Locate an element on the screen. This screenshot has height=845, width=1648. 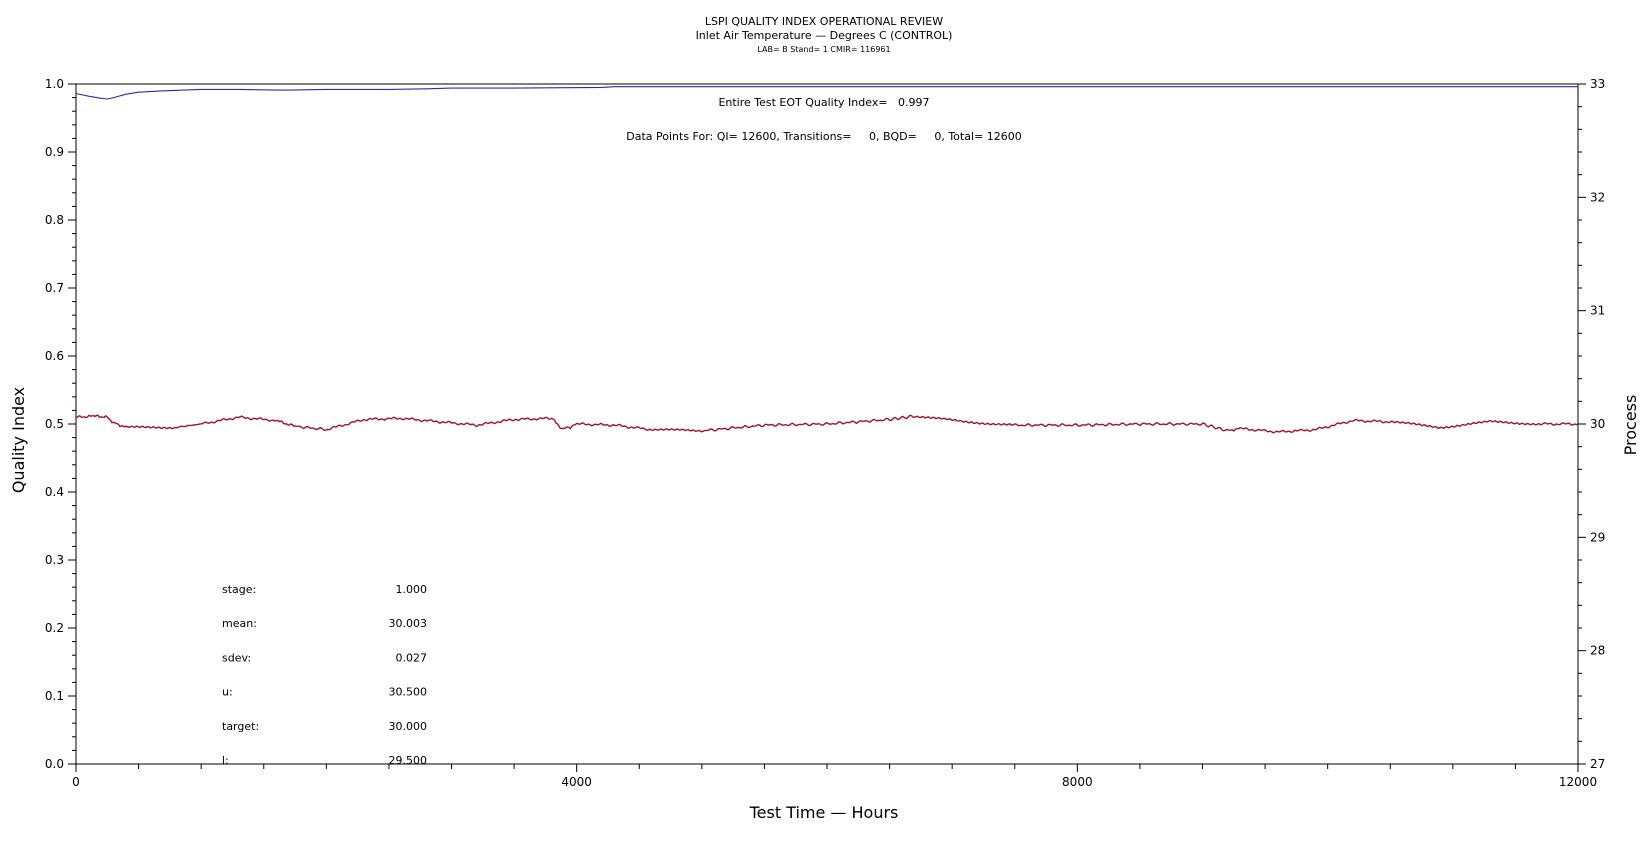
stat-label: u: is located at coordinates (227, 692).